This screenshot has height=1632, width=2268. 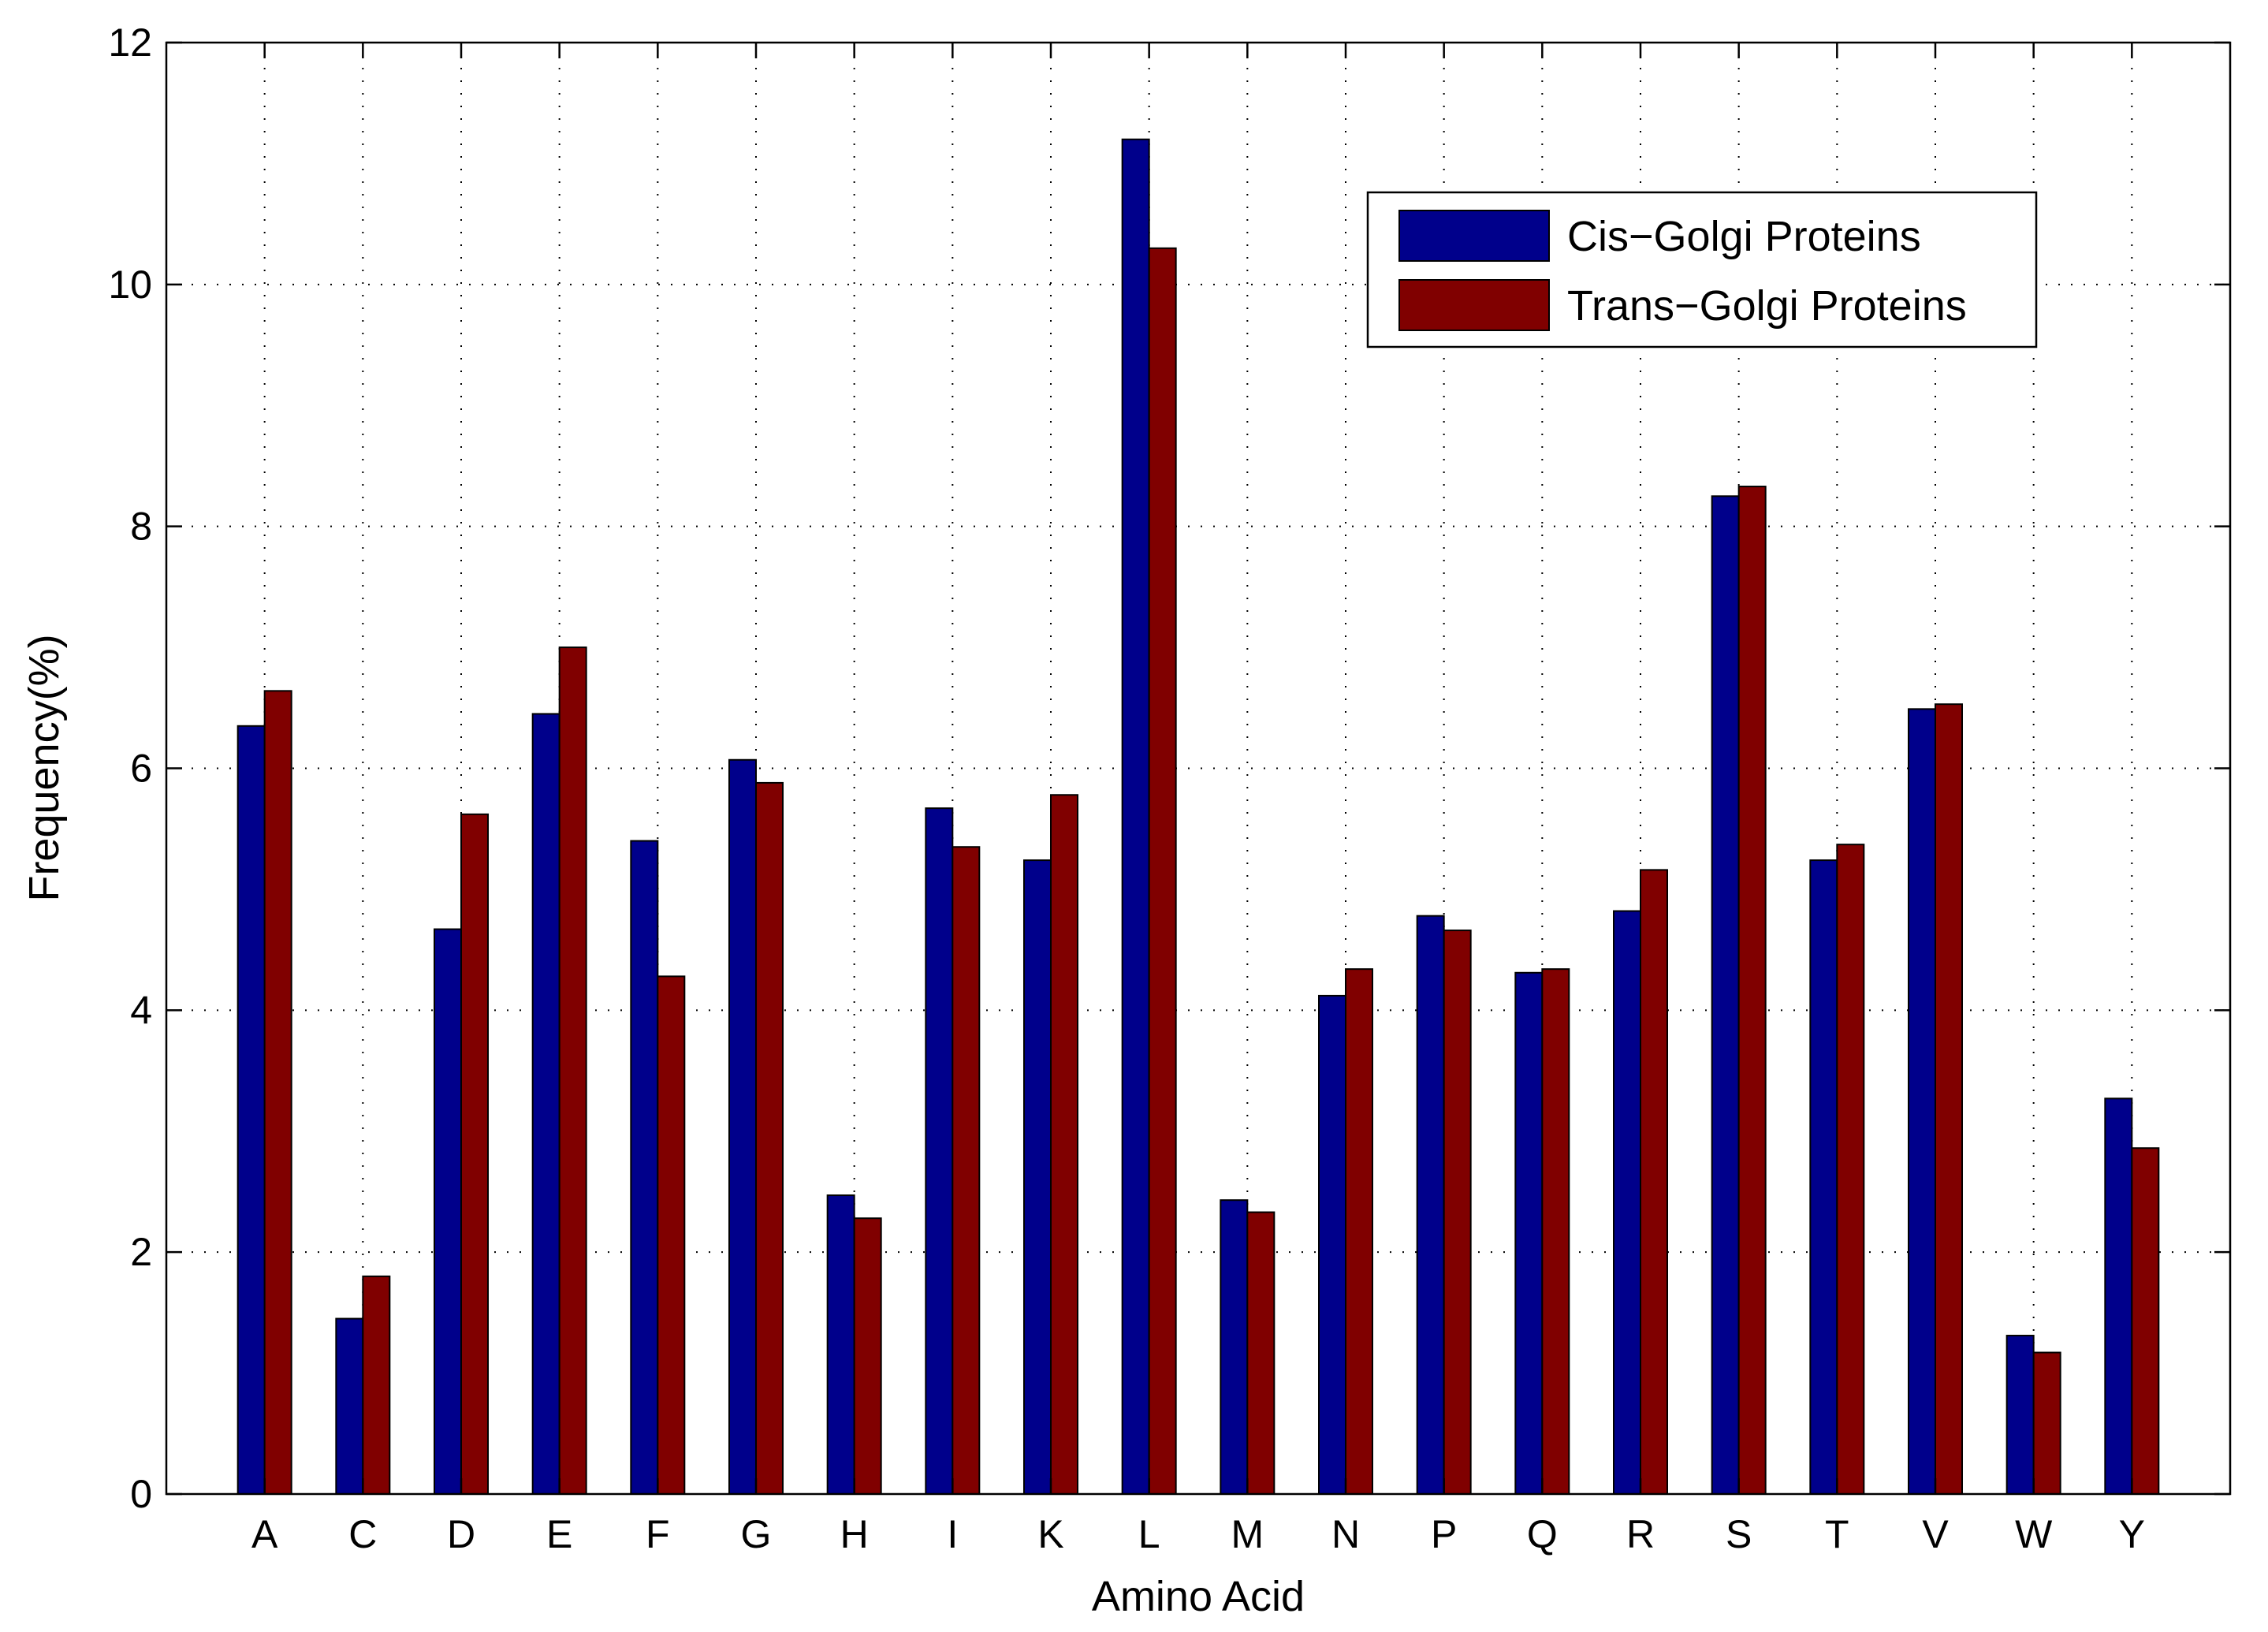 What do you see at coordinates (1359, 1231) in the screenshot?
I see `bar-trans-N` at bounding box center [1359, 1231].